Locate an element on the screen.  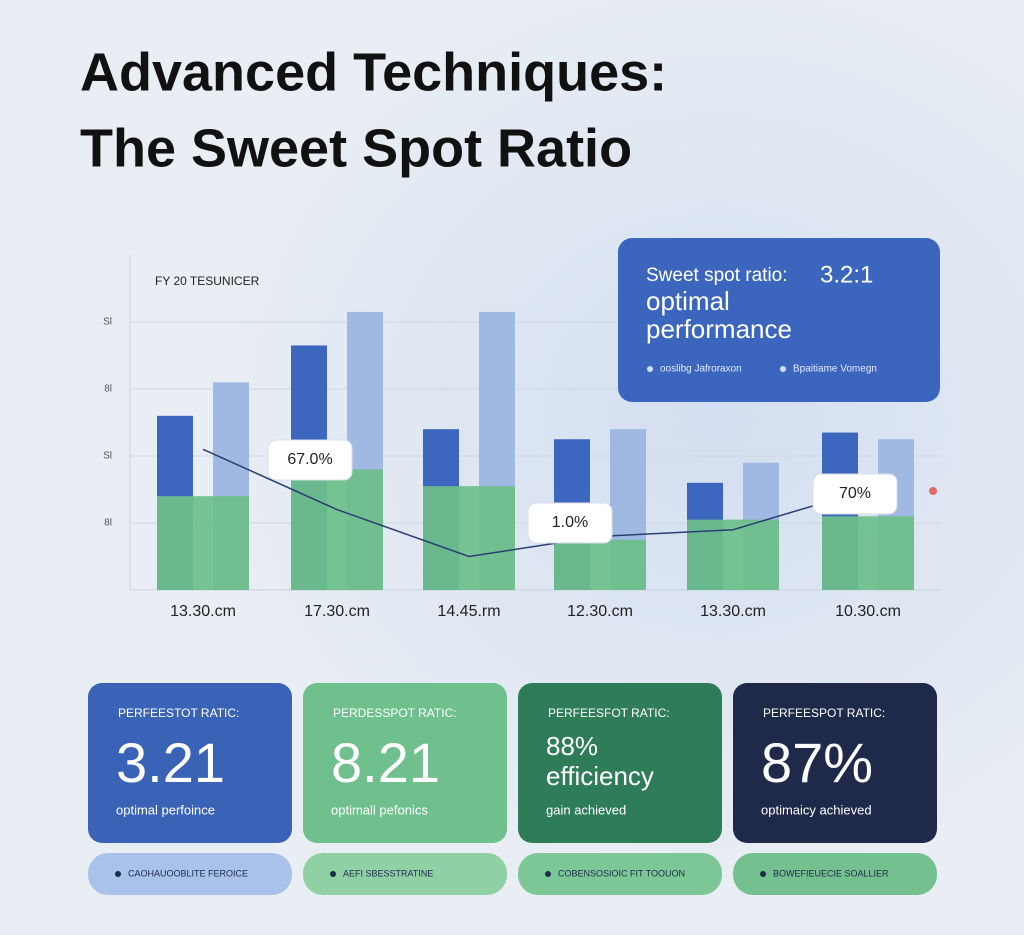
card-label: PERDESSPOT RATIC: is located at coordinates (395, 713).